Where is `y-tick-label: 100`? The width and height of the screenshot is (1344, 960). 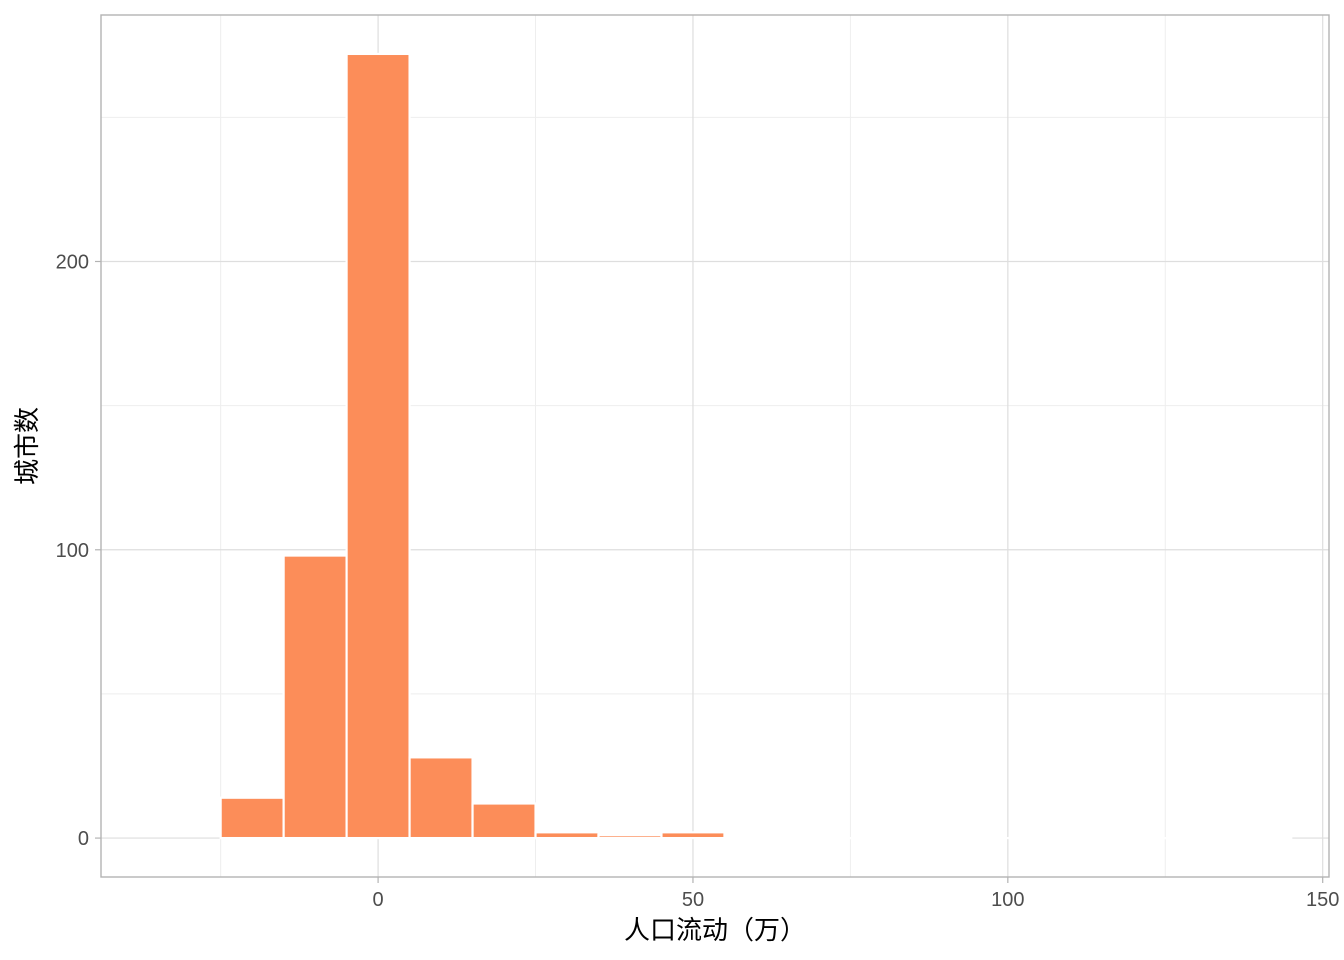 y-tick-label: 100 is located at coordinates (72, 551).